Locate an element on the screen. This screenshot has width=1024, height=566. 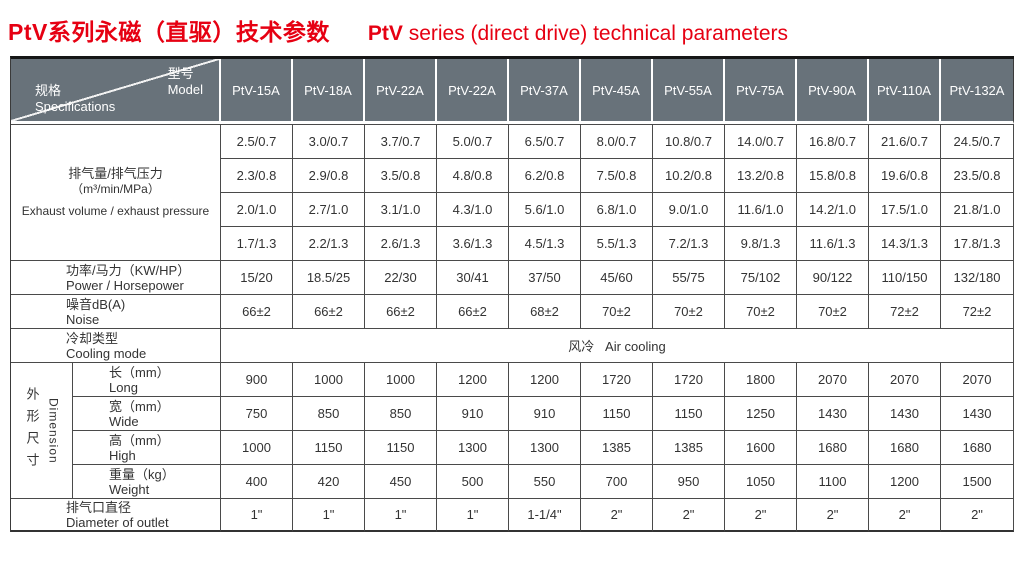
value-cell: 16.8/0.7 is located at coordinates (833, 141).